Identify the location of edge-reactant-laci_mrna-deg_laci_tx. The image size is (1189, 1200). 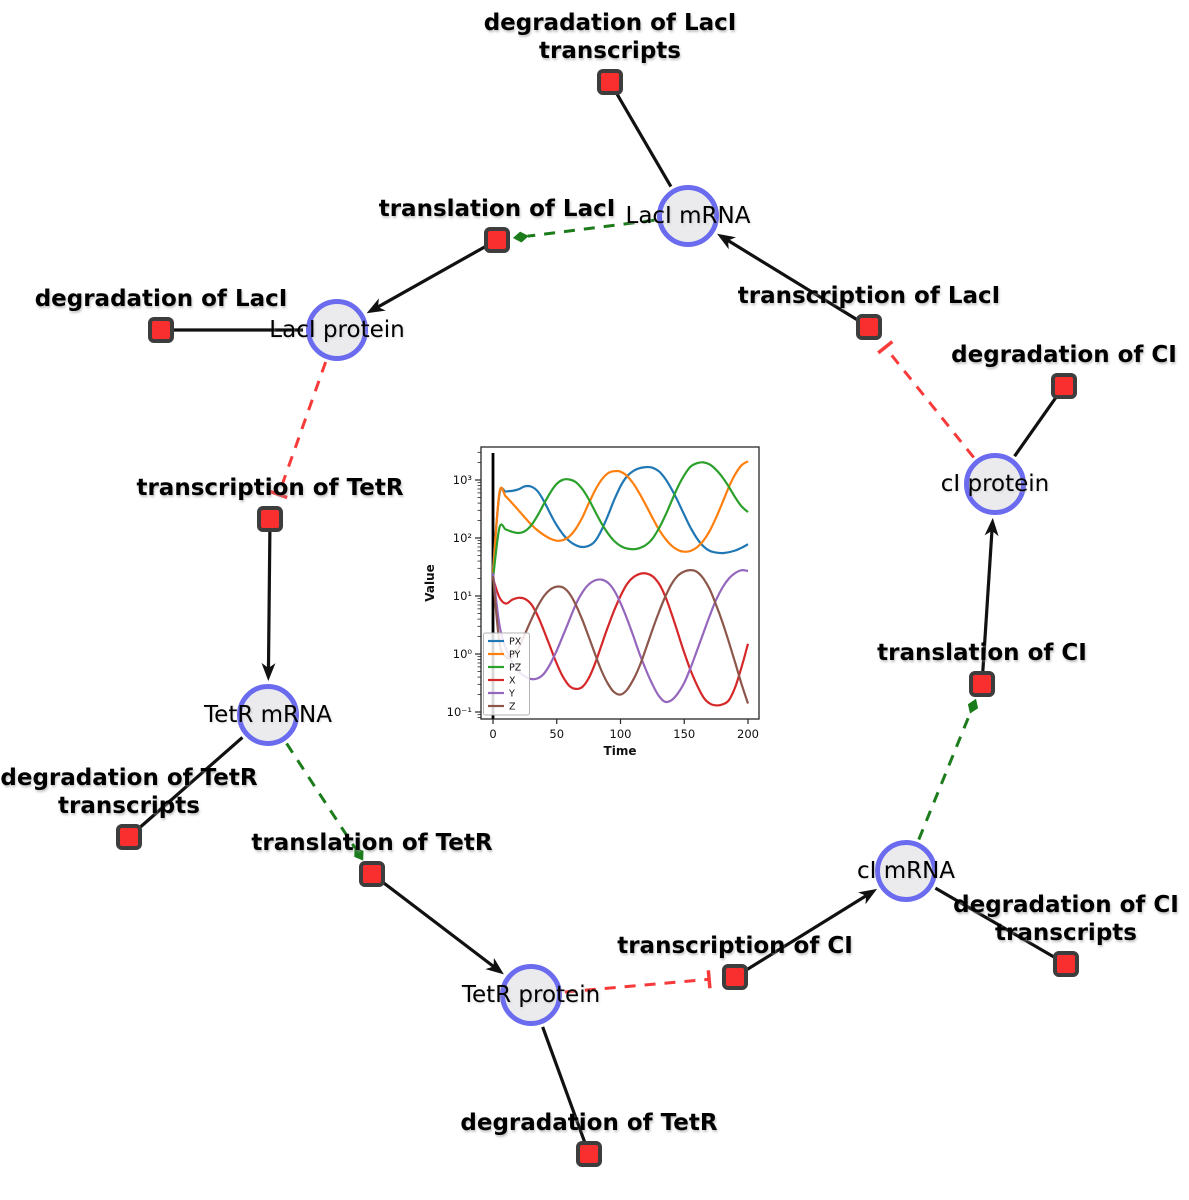
(640, 134).